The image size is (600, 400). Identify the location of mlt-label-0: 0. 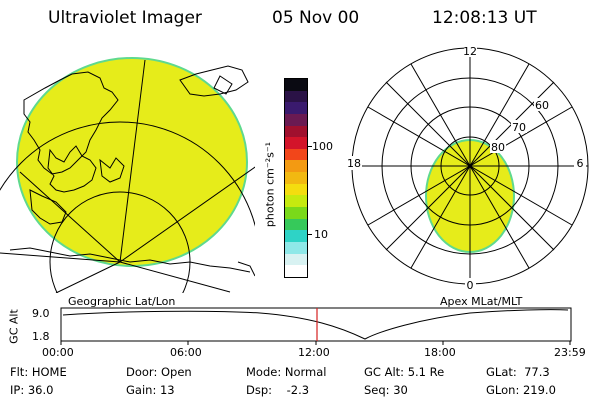
(470, 285).